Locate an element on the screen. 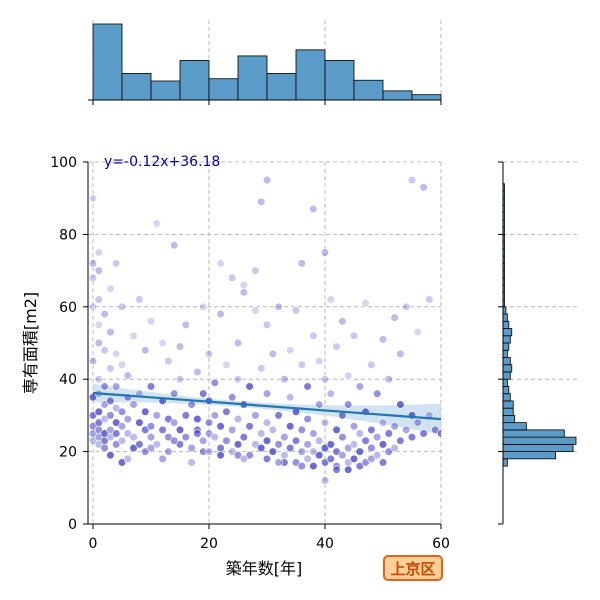  regression-equation: y=-0.12x+36.18 is located at coordinates (162, 162).